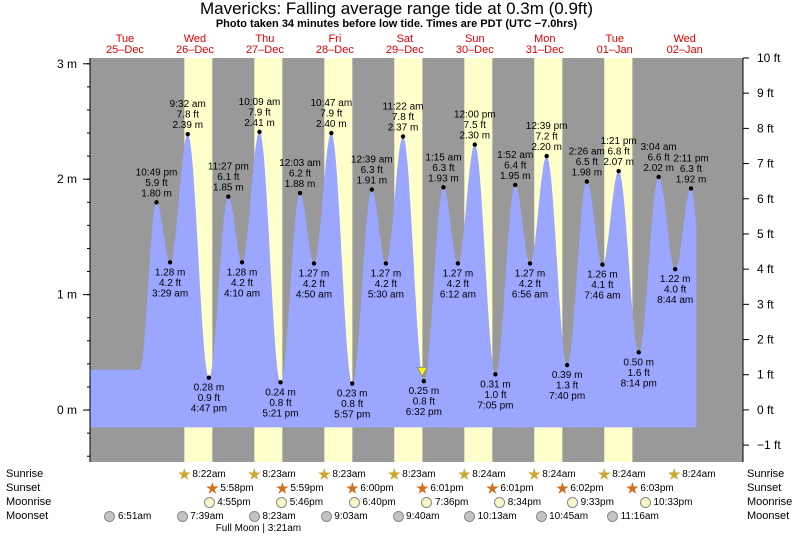  What do you see at coordinates (386, 284) in the screenshot?
I see `low-tide-label: 4.2 ft` at bounding box center [386, 284].